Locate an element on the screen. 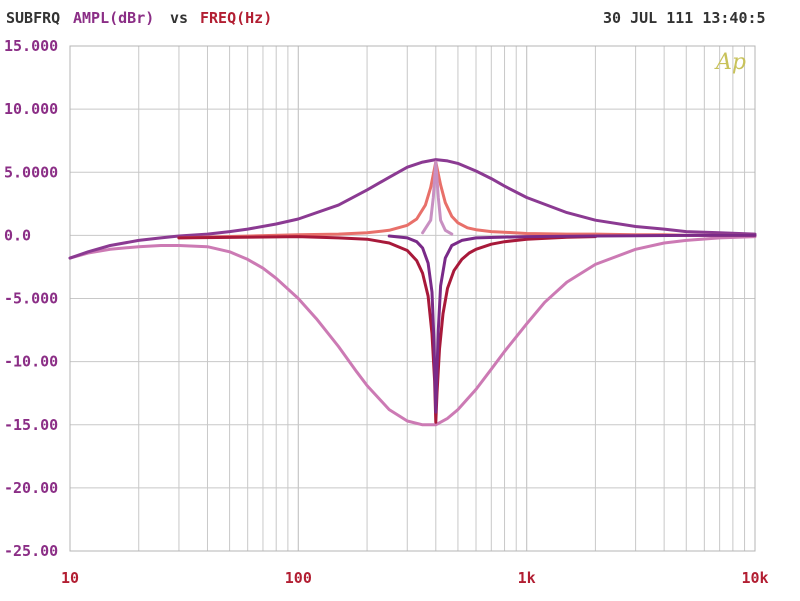  y-tick-label: 0.0 is located at coordinates (17, 235).